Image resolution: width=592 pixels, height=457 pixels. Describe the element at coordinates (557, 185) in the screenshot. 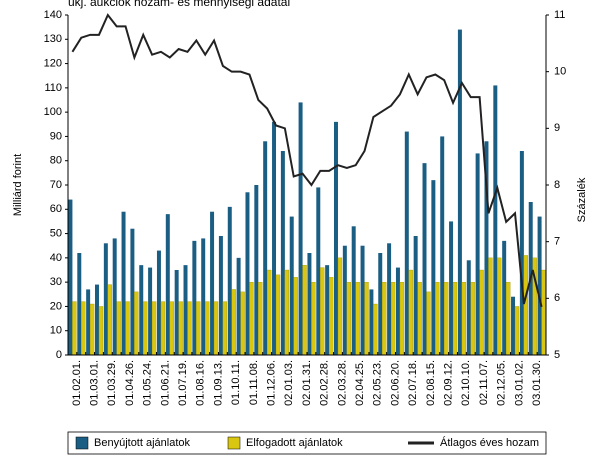

I see `y2-tick-label: 8` at that location.